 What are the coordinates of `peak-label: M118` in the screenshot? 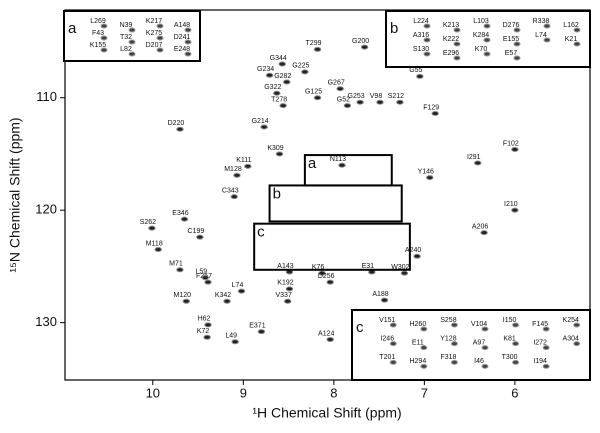 It's located at (154, 243).